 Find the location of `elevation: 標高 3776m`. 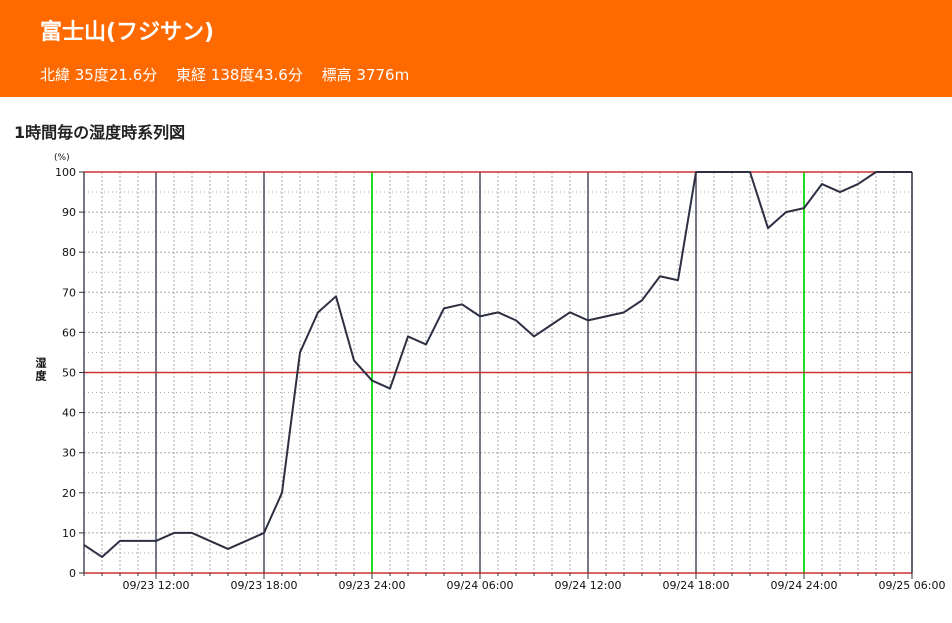

elevation: 標高 3776m is located at coordinates (365, 75).